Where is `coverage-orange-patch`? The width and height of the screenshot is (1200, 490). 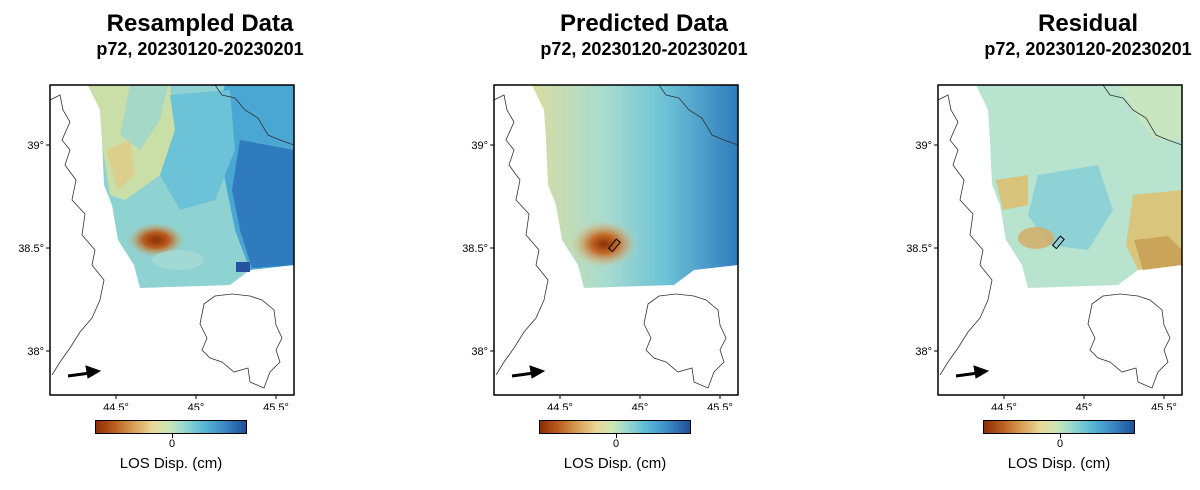 coverage-orange-patch is located at coordinates (1158, 253).